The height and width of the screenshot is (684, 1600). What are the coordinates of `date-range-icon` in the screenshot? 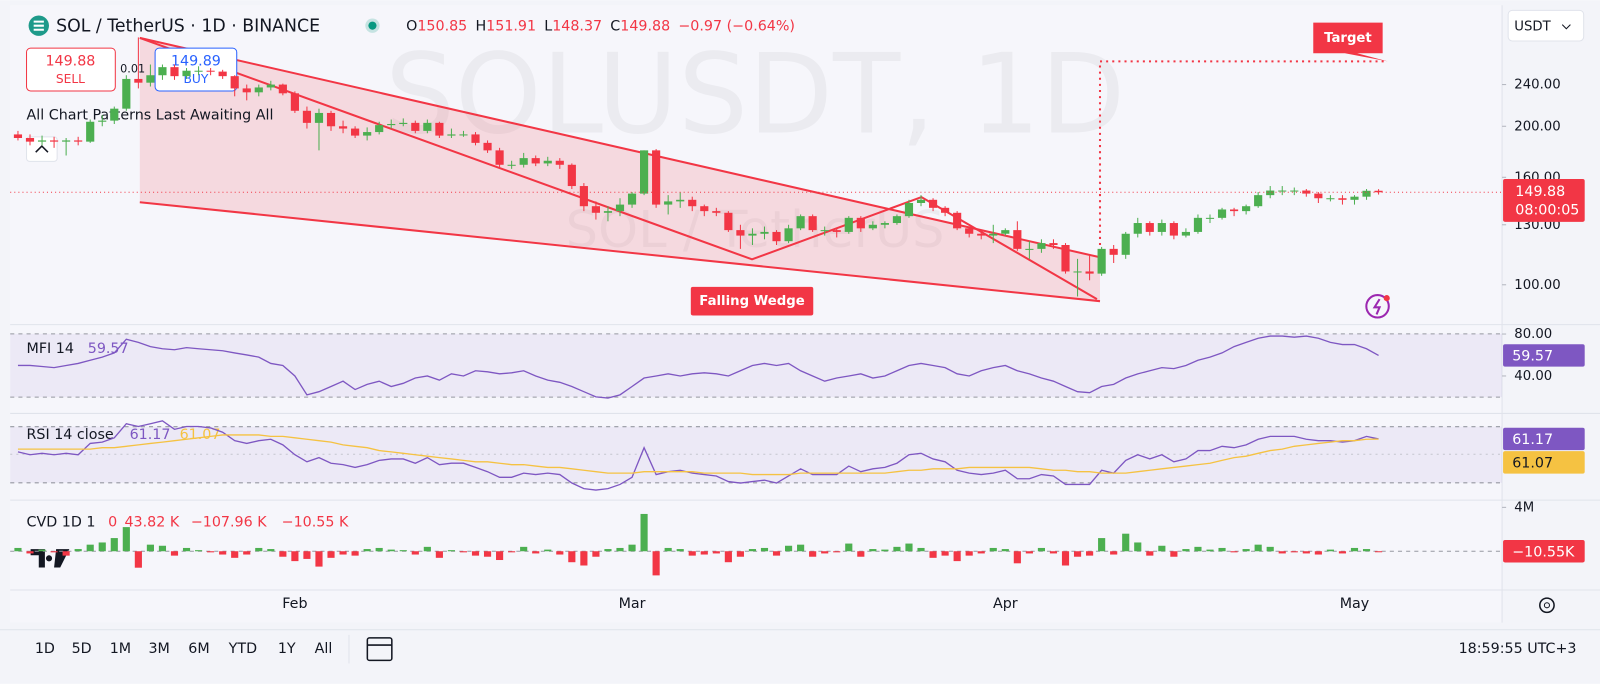 It's located at (379, 649).